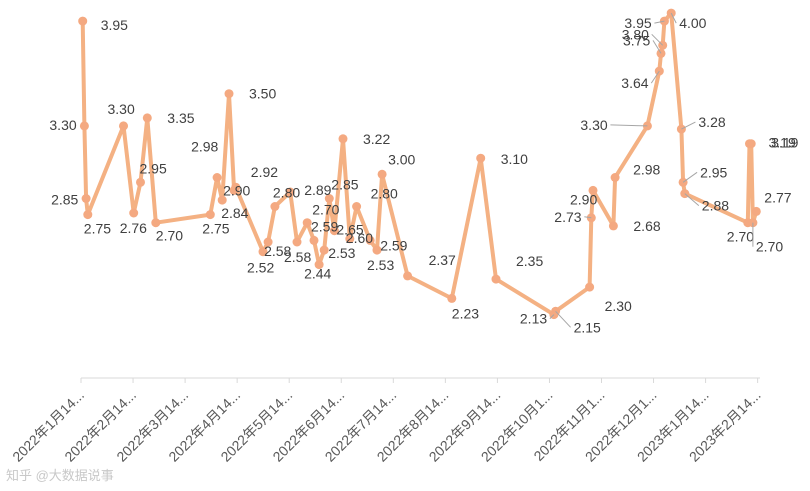  I want to click on data-label: 2.37, so click(442, 260).